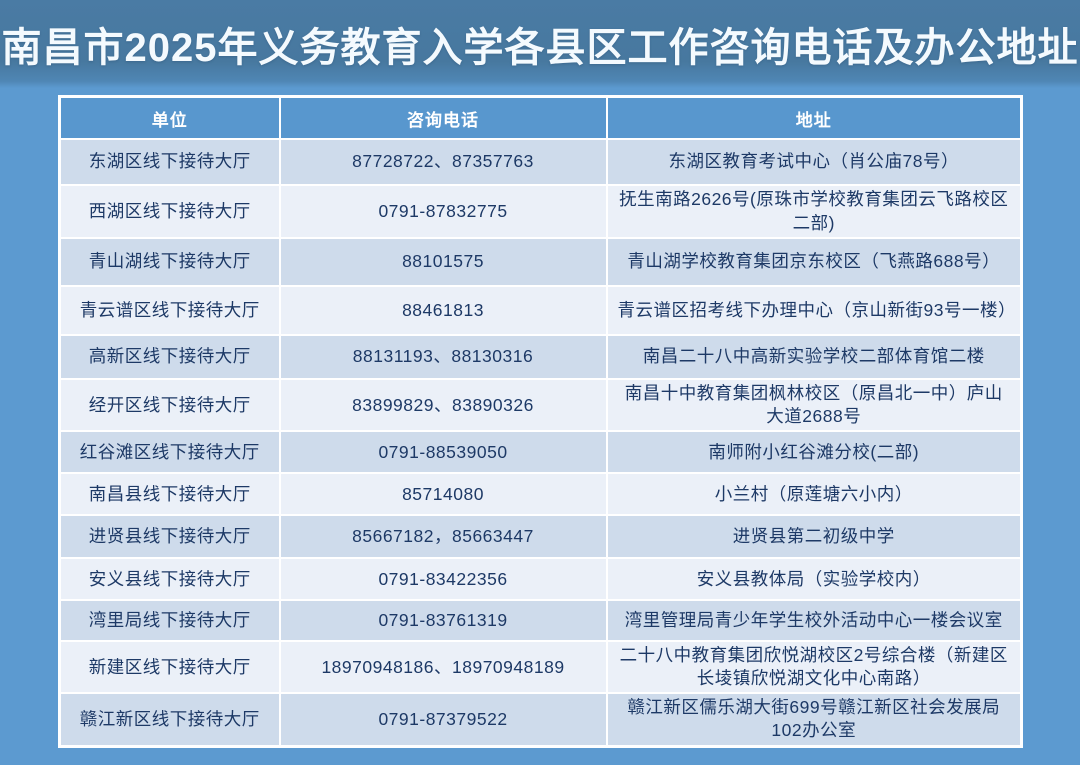 Image resolution: width=1080 pixels, height=765 pixels. I want to click on unit-cell: 青山湖线下接待大厅, so click(169, 262).